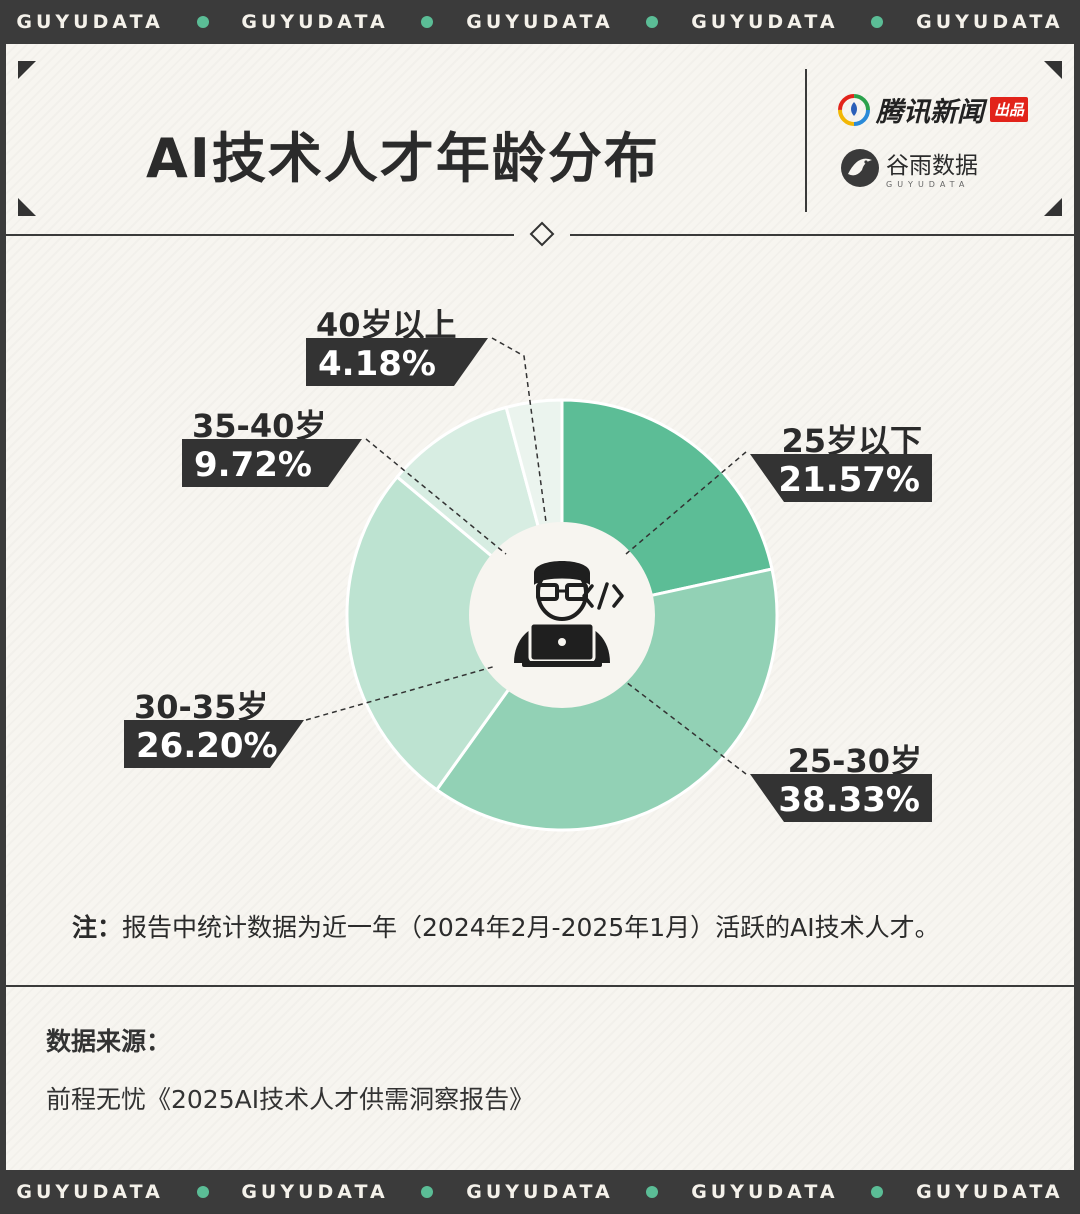  I want to click on note-prefix: 注：, so click(97, 927).